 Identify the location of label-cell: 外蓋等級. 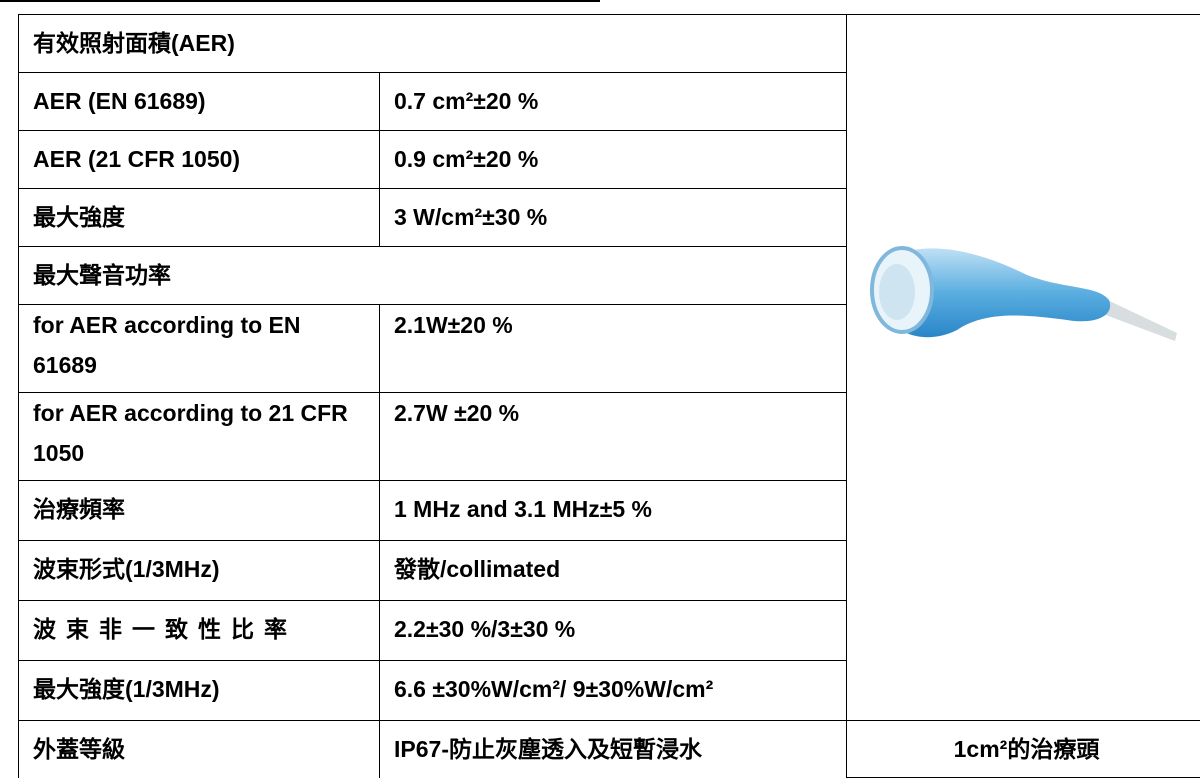
(199, 749).